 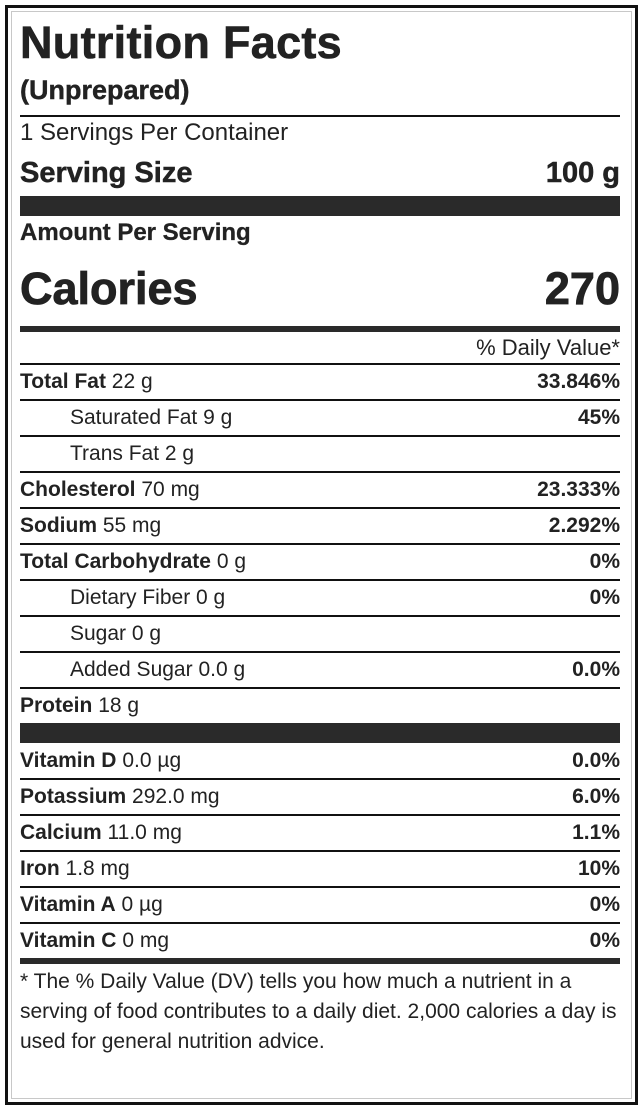 What do you see at coordinates (58, 525) in the screenshot?
I see `nutrient-name: Sodium` at bounding box center [58, 525].